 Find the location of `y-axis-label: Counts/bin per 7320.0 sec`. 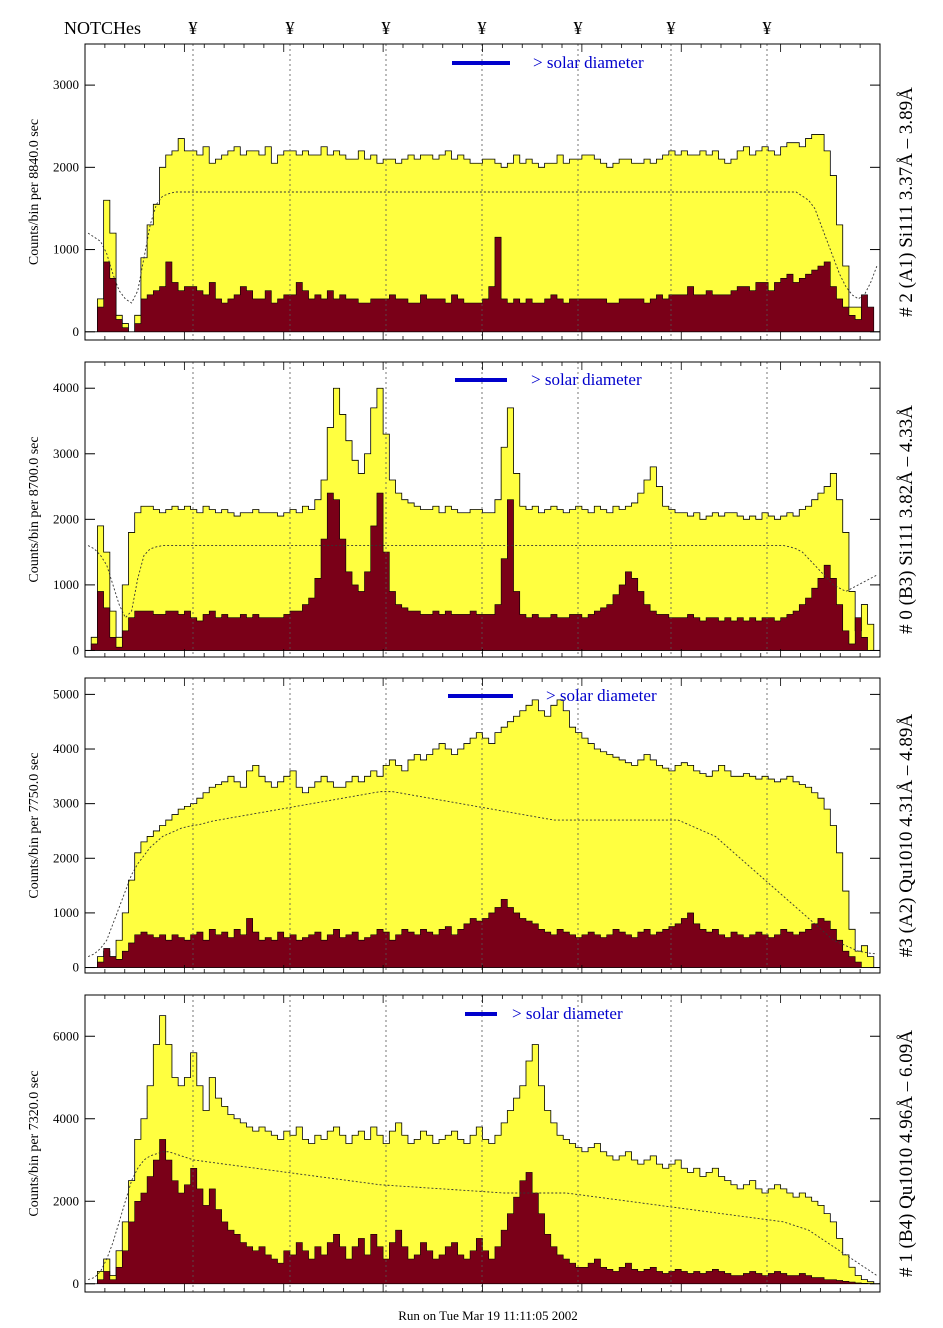

y-axis-label: Counts/bin per 7320.0 sec is located at coordinates (34, 1143).